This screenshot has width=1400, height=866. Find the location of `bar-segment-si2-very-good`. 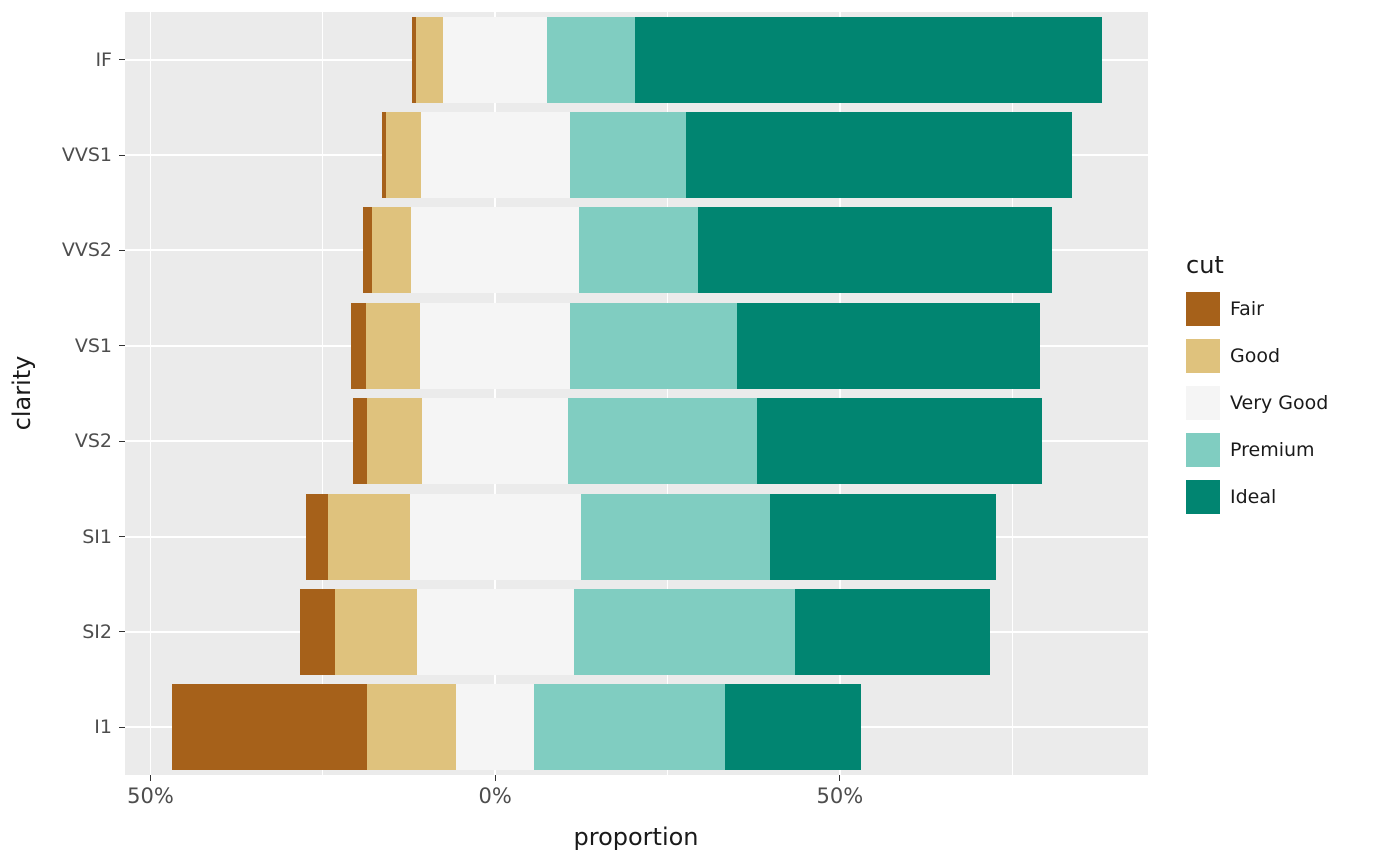

bar-segment-si2-very-good is located at coordinates (495, 632).